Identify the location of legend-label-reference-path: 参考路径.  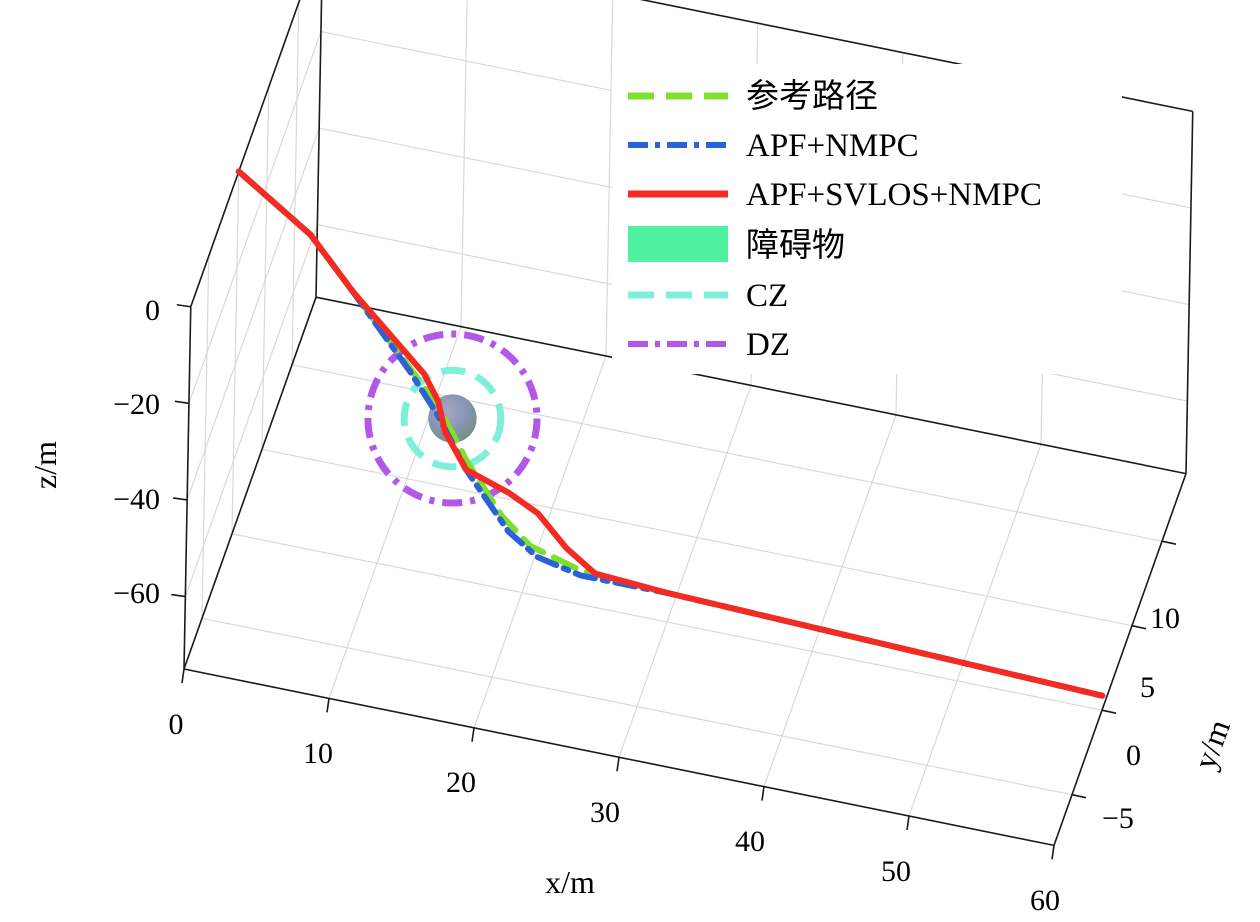
(812, 96).